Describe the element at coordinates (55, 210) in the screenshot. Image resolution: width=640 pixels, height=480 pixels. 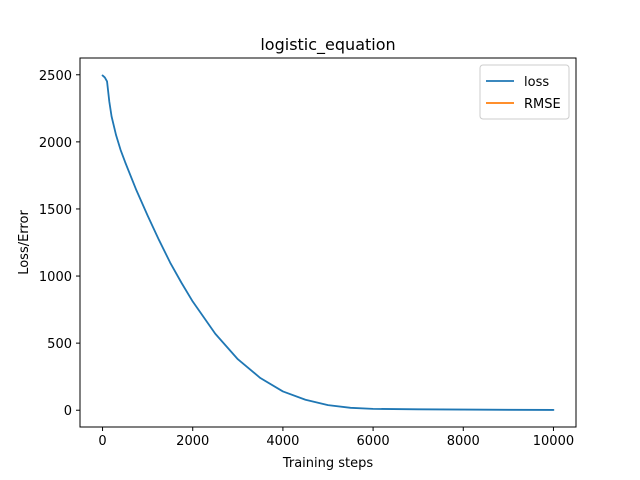
I see `y-tick-label: 1500` at that location.